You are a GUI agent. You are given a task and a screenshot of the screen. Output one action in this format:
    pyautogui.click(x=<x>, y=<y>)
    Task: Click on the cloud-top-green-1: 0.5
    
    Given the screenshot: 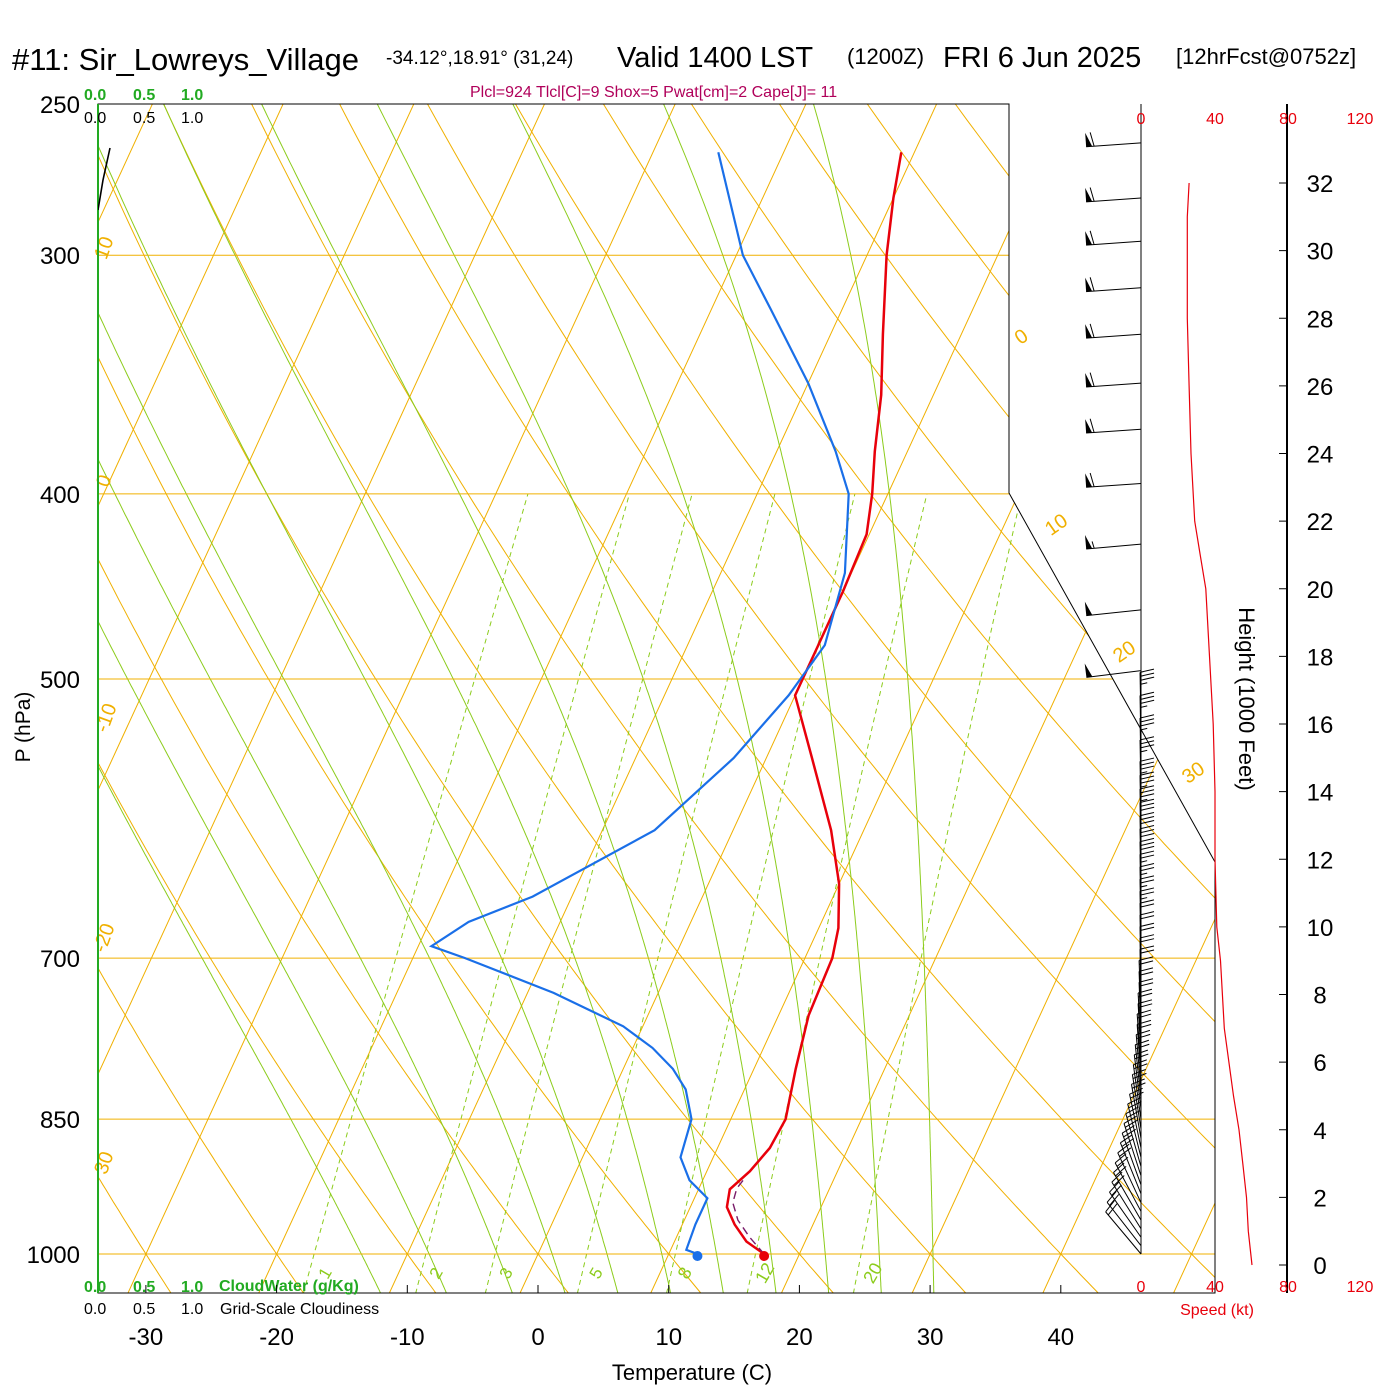 What is the action you would take?
    pyautogui.click(x=144, y=95)
    